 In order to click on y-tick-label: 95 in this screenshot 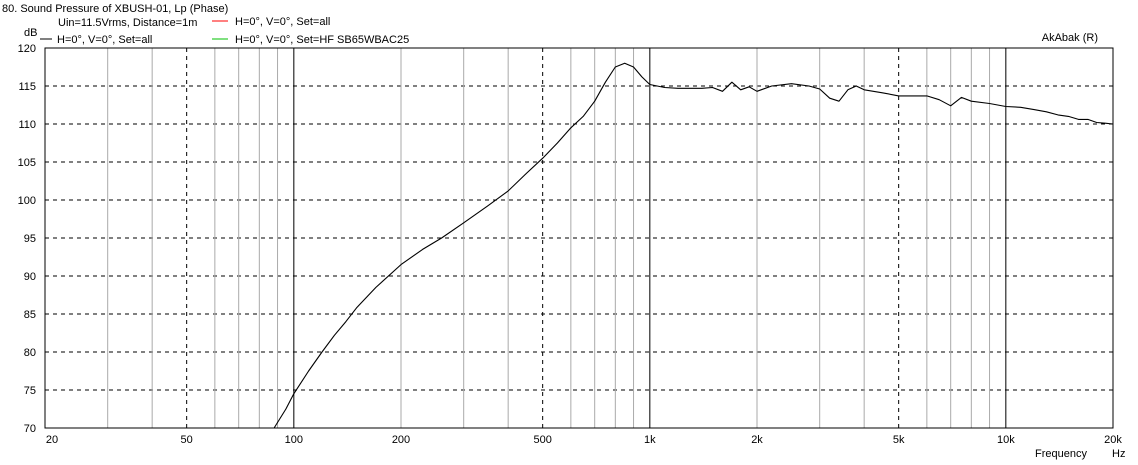, I will do `click(30, 239)`.